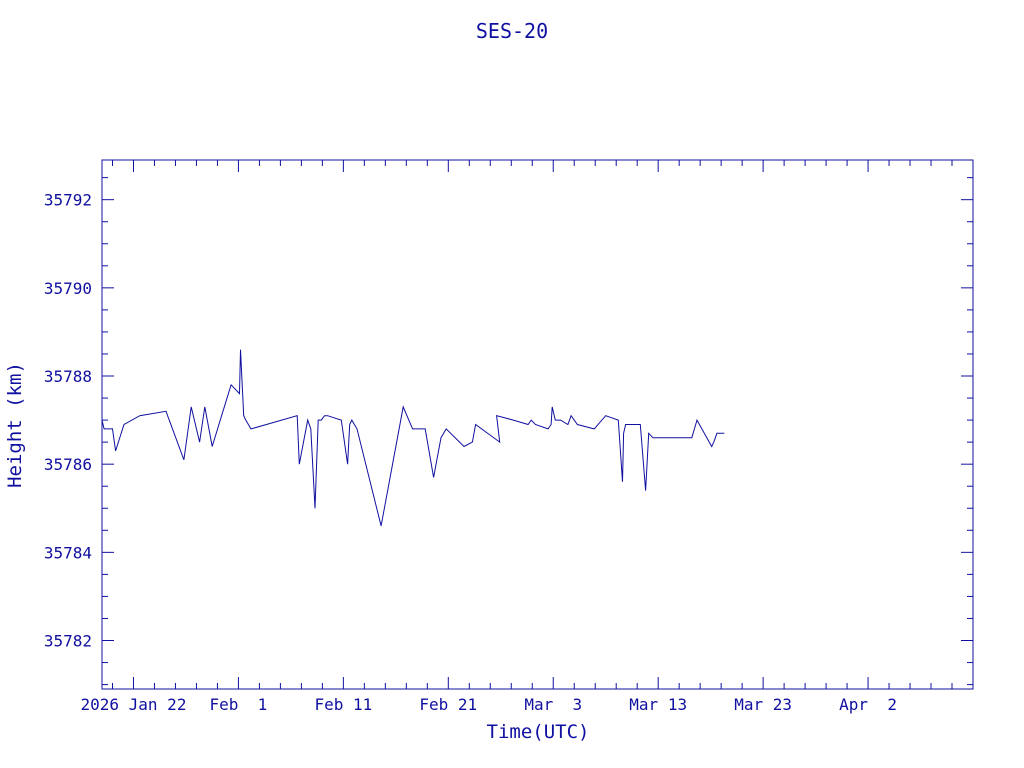 The image size is (1024, 768). Describe the element at coordinates (15, 425) in the screenshot. I see `y-axis-label: Height (km)` at that location.